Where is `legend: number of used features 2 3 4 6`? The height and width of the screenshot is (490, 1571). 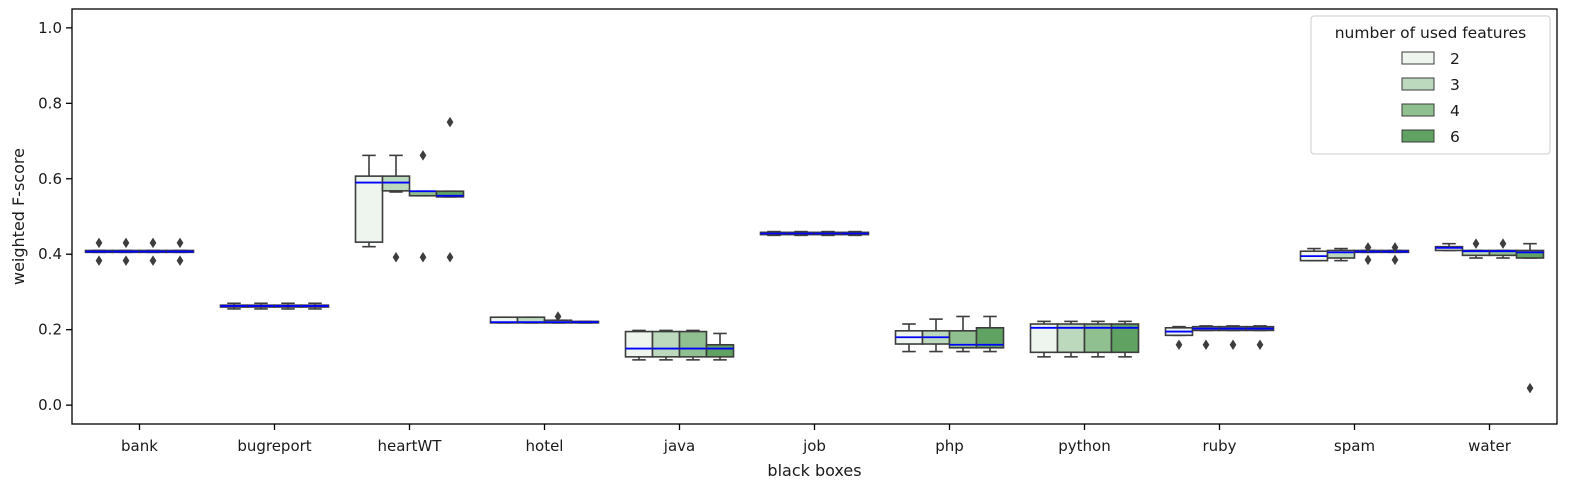
legend: number of used features 2 3 4 6 is located at coordinates (1430, 85).